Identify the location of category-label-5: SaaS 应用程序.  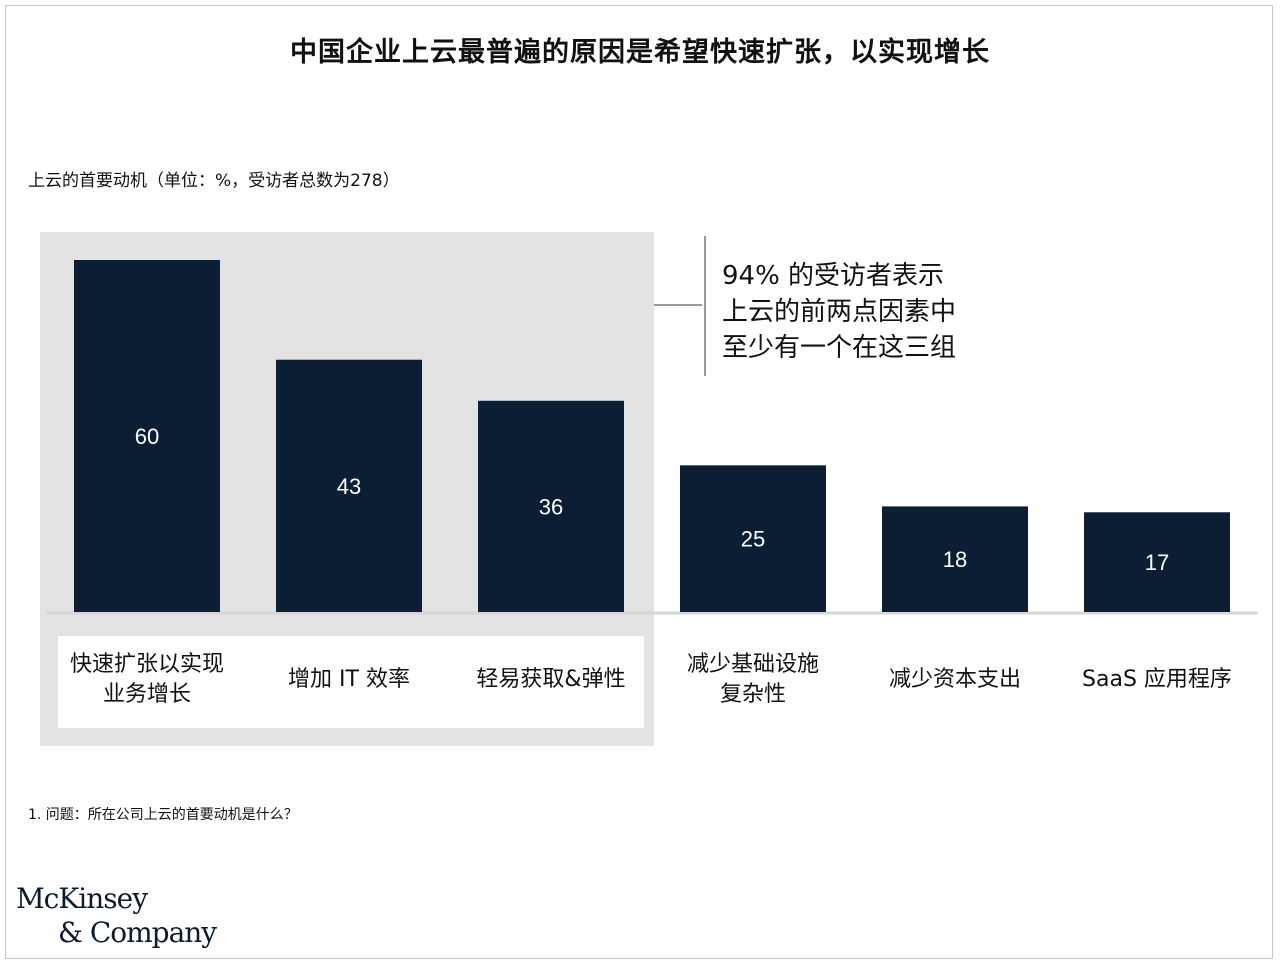
(1157, 679).